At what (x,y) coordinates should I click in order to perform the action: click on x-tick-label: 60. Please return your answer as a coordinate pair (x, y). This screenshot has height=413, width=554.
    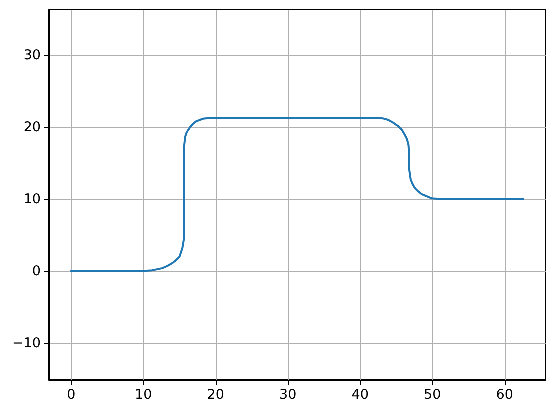
    Looking at the image, I should click on (505, 395).